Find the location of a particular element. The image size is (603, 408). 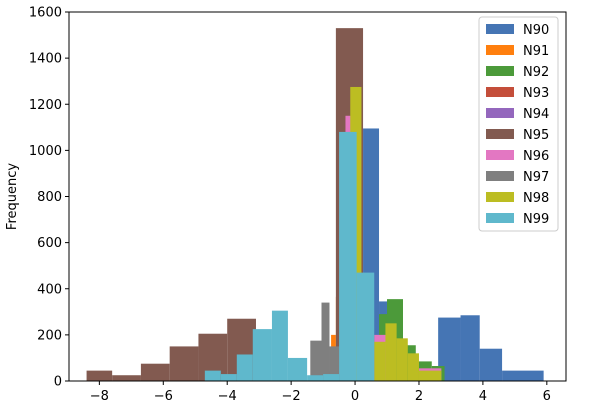

legend-swatch-n92 is located at coordinates (500, 71).